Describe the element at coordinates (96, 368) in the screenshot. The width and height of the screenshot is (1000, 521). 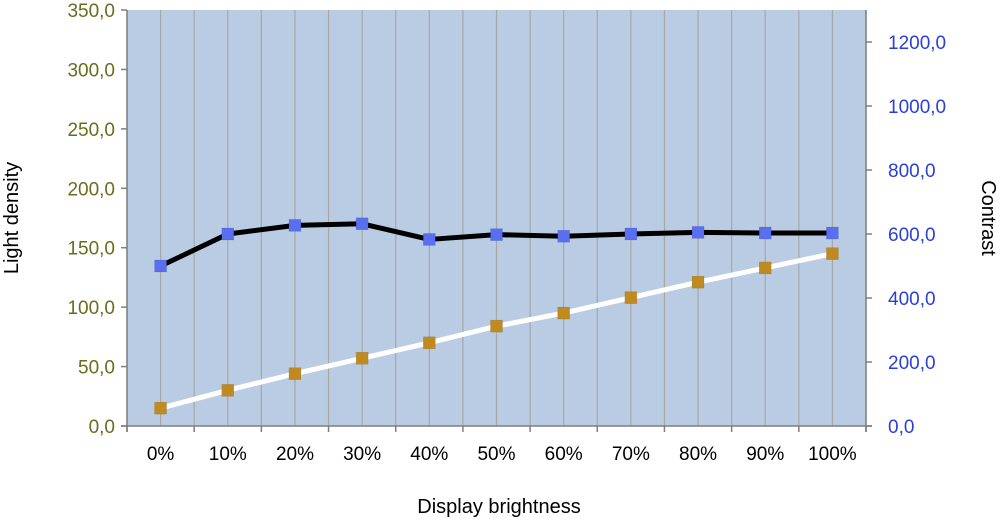
I see `y-left-tick-label: 50,0` at that location.